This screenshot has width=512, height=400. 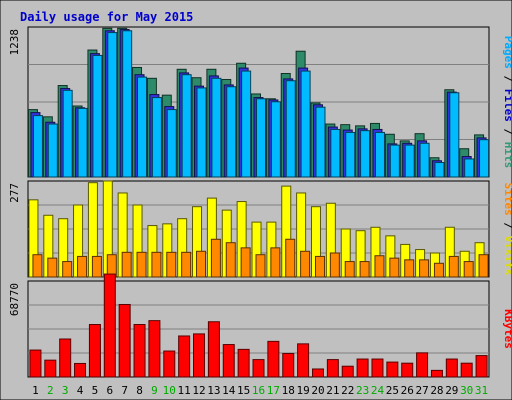 What do you see at coordinates (507, 199) in the screenshot?
I see `axis-label-part: Sites` at bounding box center [507, 199].